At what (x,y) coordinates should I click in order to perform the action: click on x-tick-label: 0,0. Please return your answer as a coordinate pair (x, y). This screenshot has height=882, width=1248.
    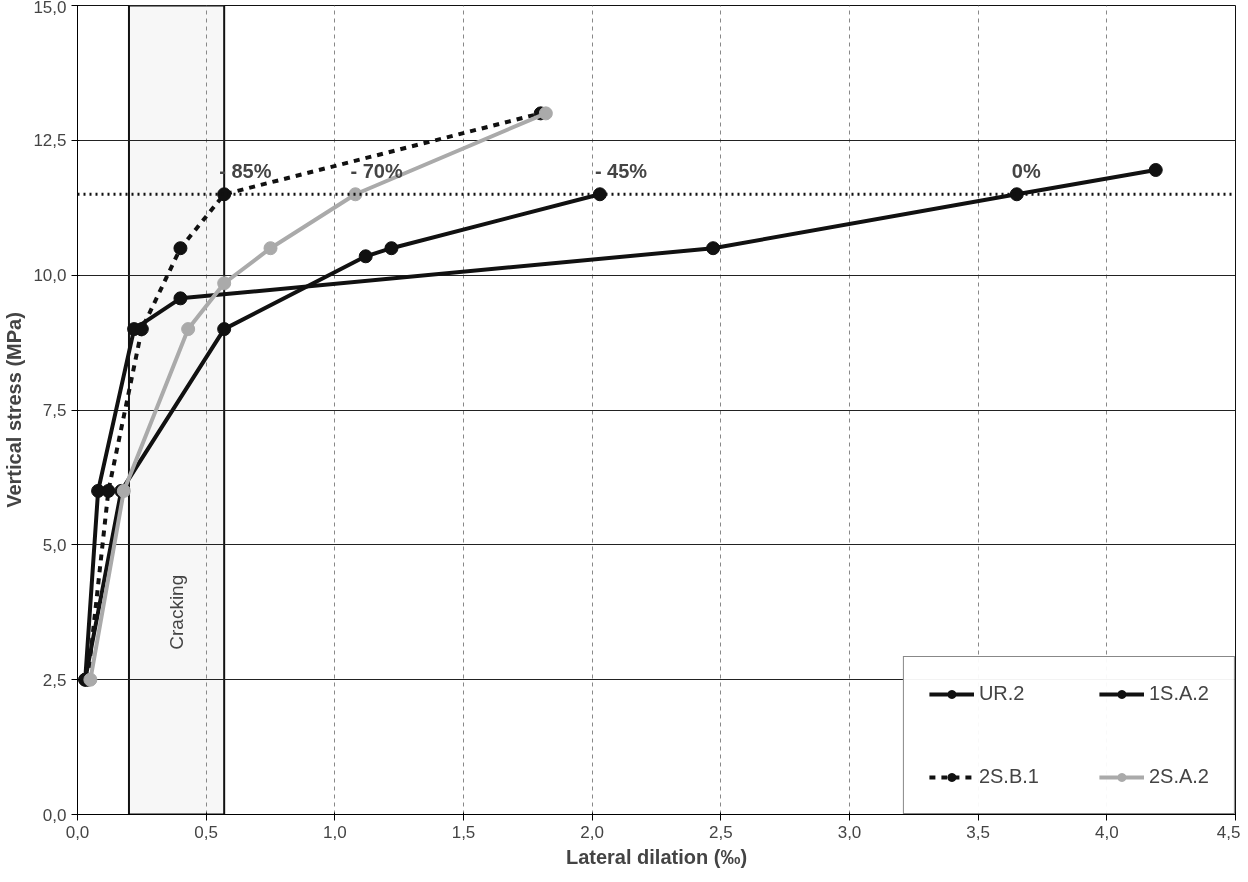
    Looking at the image, I should click on (77, 832).